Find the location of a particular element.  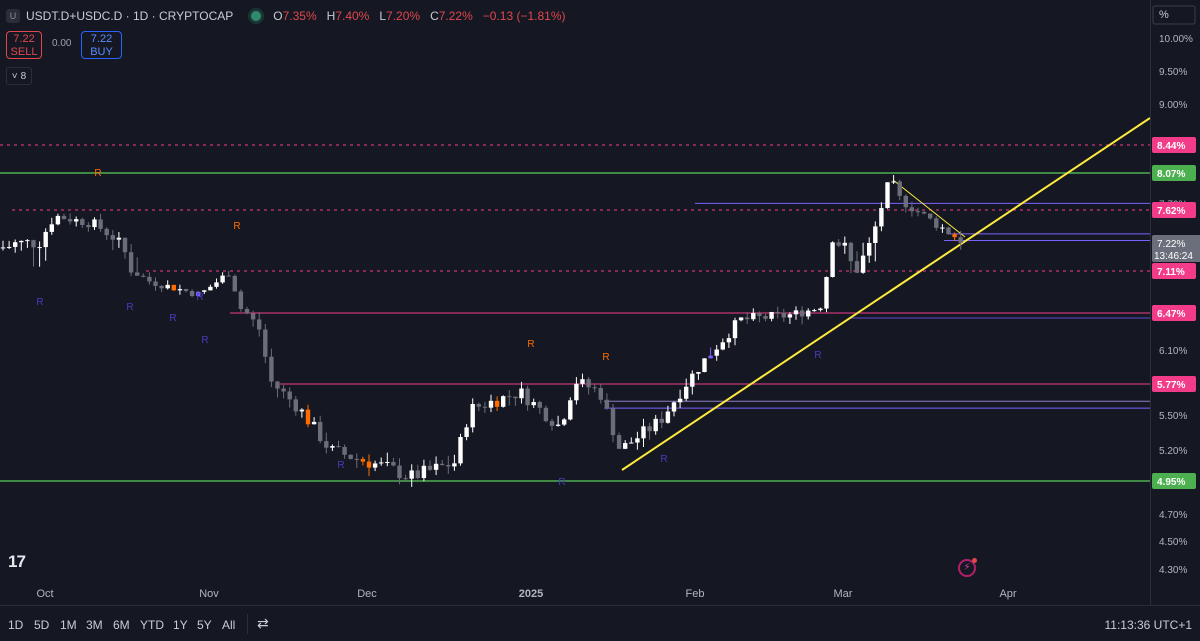

time-tick-label: Mar is located at coordinates (843, 594).